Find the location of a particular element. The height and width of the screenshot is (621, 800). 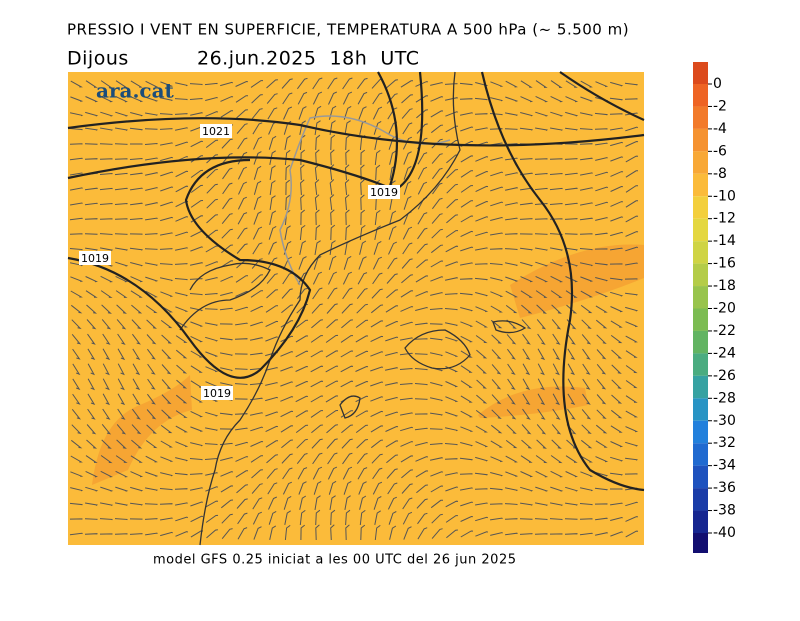

colorbar-label: -40 is located at coordinates (724, 533).